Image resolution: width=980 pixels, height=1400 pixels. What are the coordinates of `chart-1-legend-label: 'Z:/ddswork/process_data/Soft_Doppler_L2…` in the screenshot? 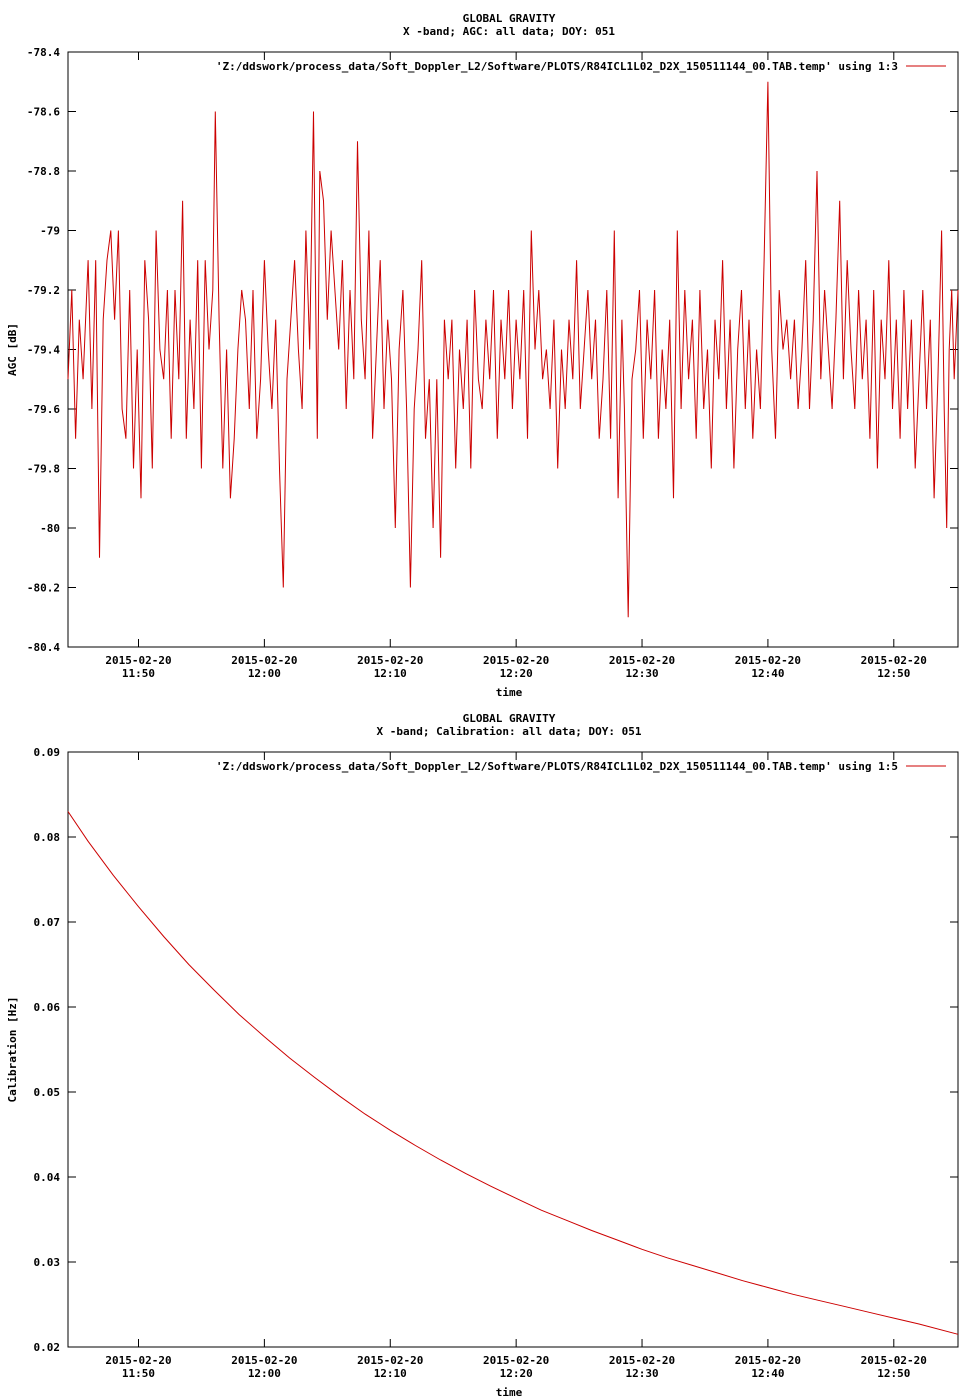 It's located at (557, 66).